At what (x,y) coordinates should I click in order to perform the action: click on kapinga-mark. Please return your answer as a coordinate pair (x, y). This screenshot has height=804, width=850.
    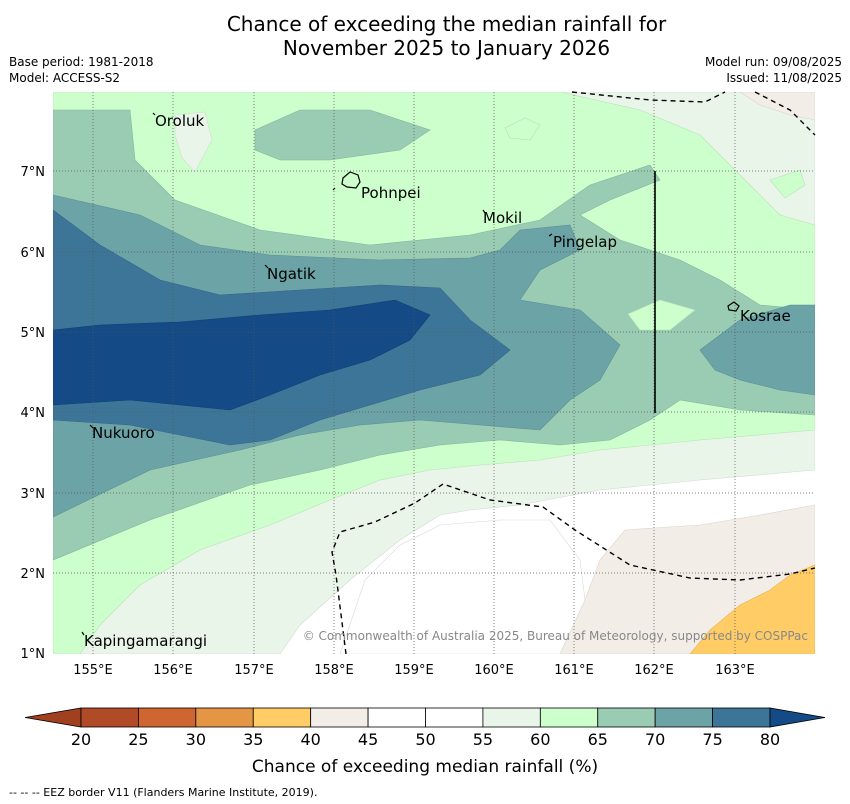
    Looking at the image, I should click on (83, 633).